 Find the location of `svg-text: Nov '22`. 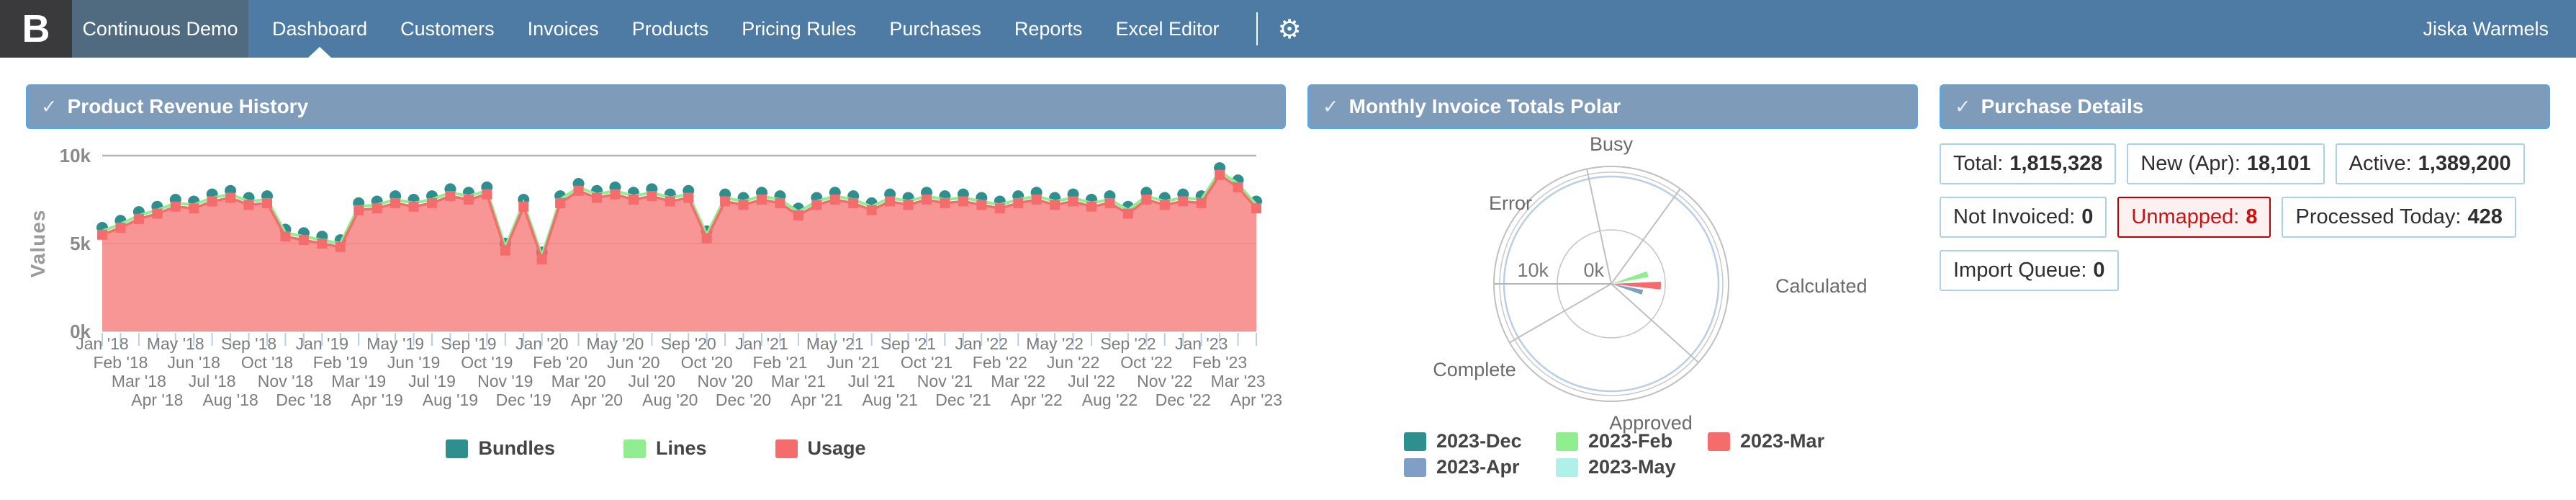

svg-text: Nov '22 is located at coordinates (1164, 381).